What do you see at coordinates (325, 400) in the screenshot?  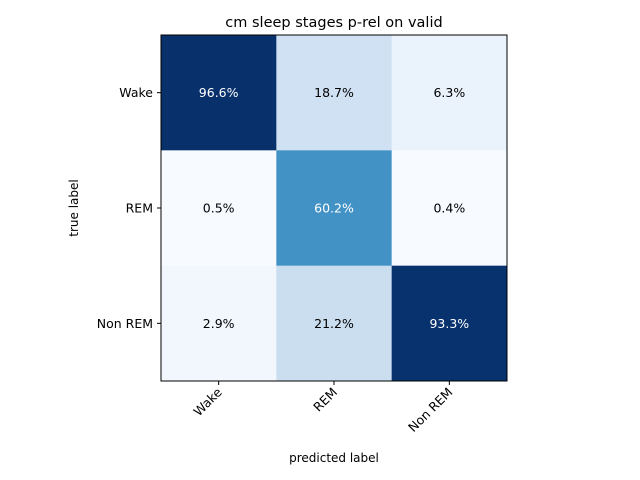 I see `x-tick-label: REM` at bounding box center [325, 400].